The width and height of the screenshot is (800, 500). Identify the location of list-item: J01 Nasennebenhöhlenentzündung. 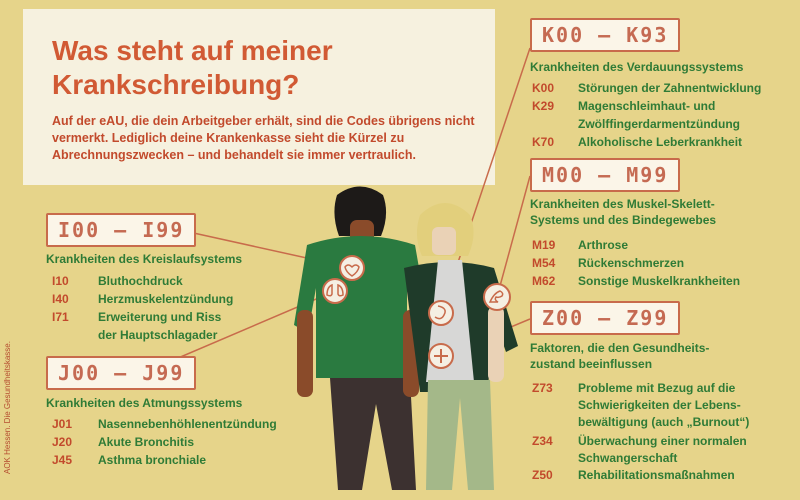
(164, 424).